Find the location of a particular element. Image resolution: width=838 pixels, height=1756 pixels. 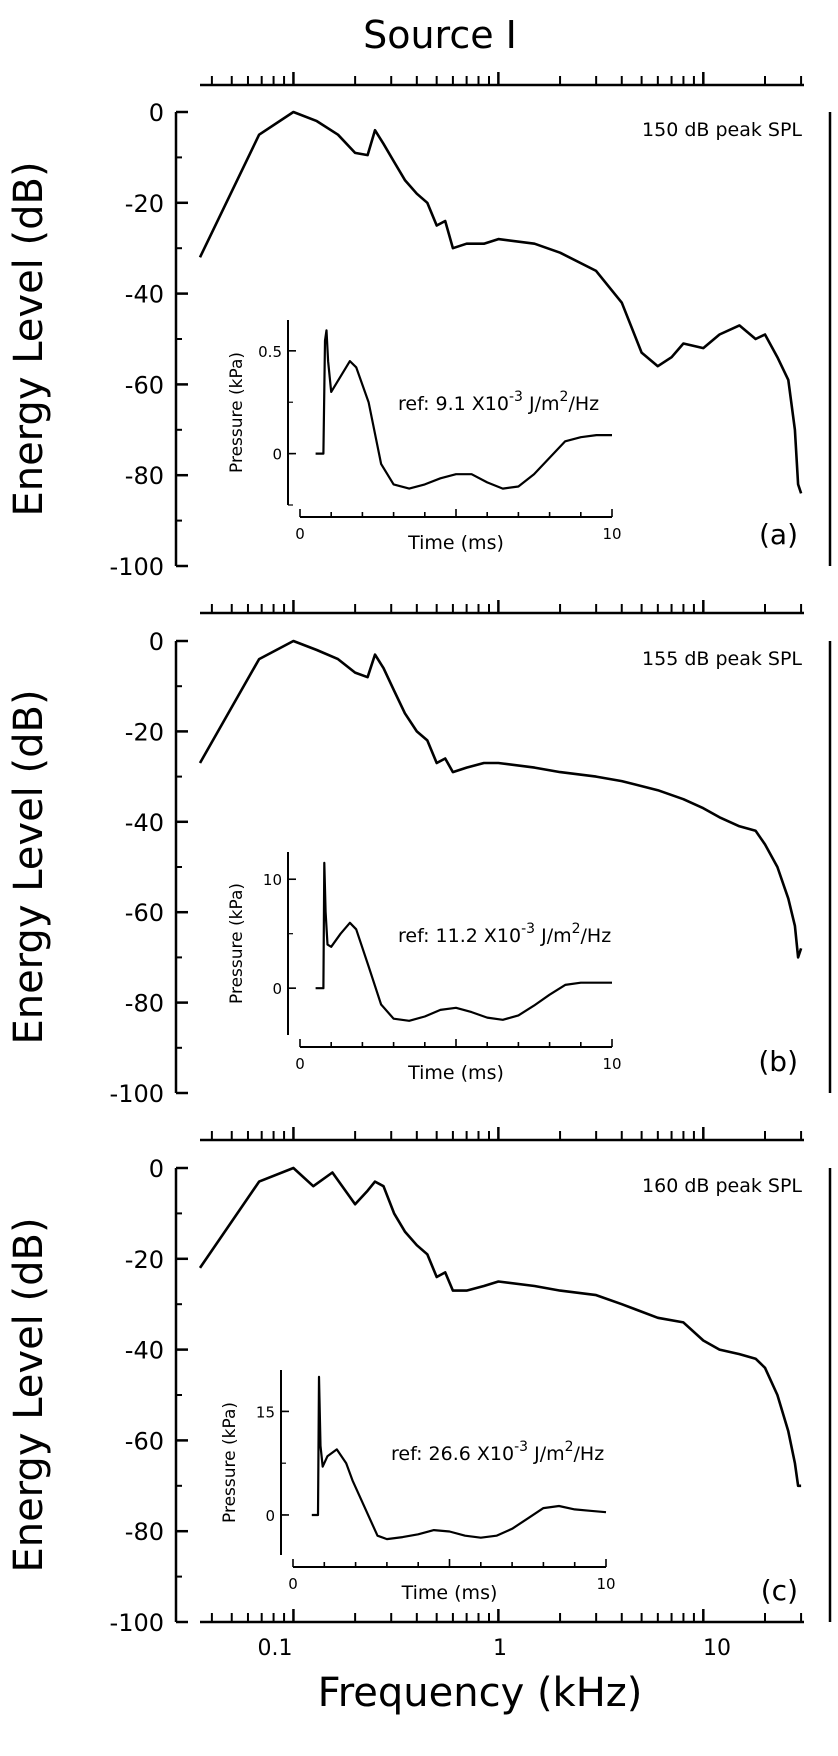

x-tick-label-1: 1 is located at coordinates (500, 1648).